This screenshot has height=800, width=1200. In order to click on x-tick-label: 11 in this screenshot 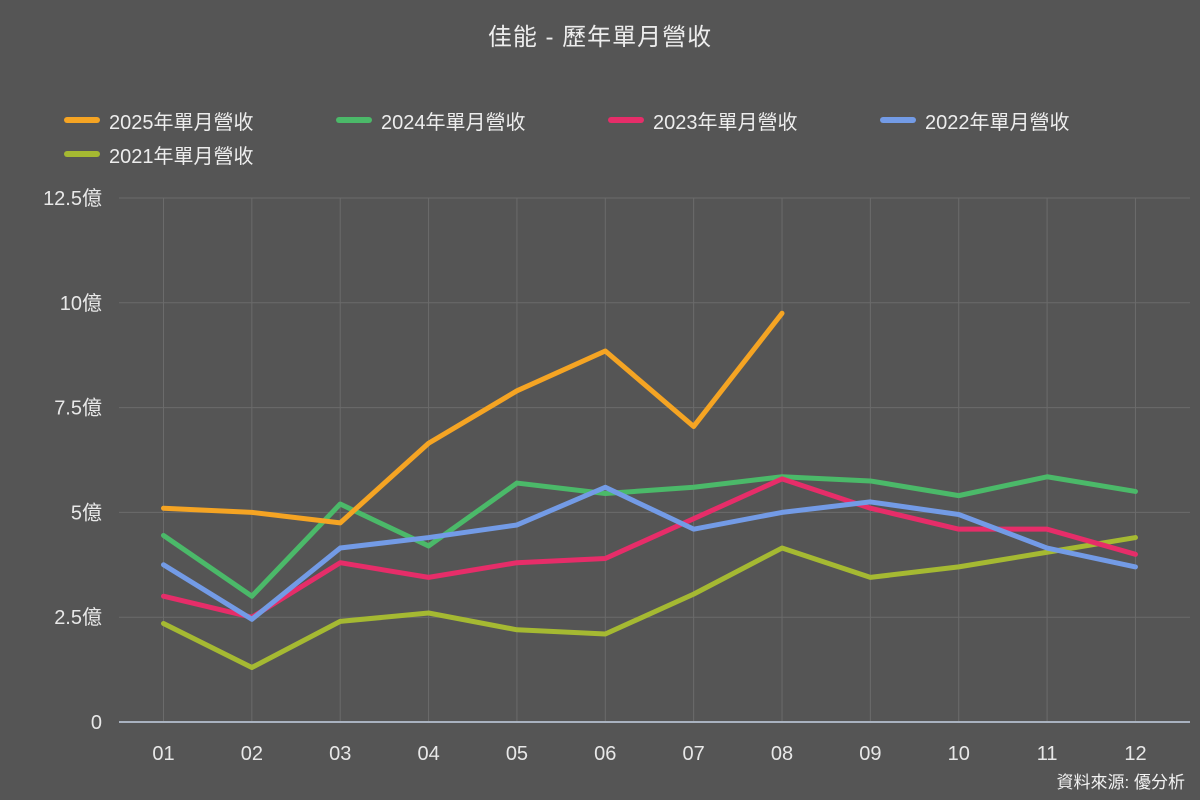, I will do `click(1047, 754)`.